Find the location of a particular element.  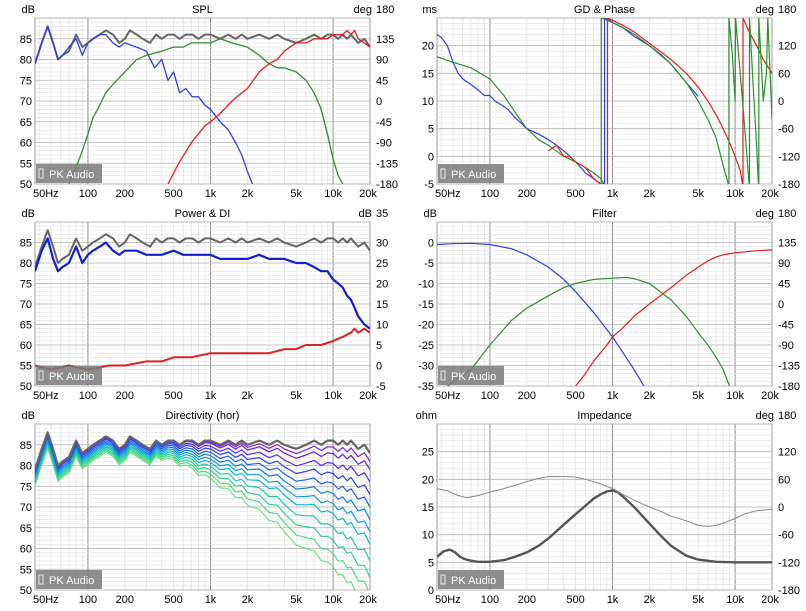

y-tick-label: -35 is located at coordinates (426, 387).